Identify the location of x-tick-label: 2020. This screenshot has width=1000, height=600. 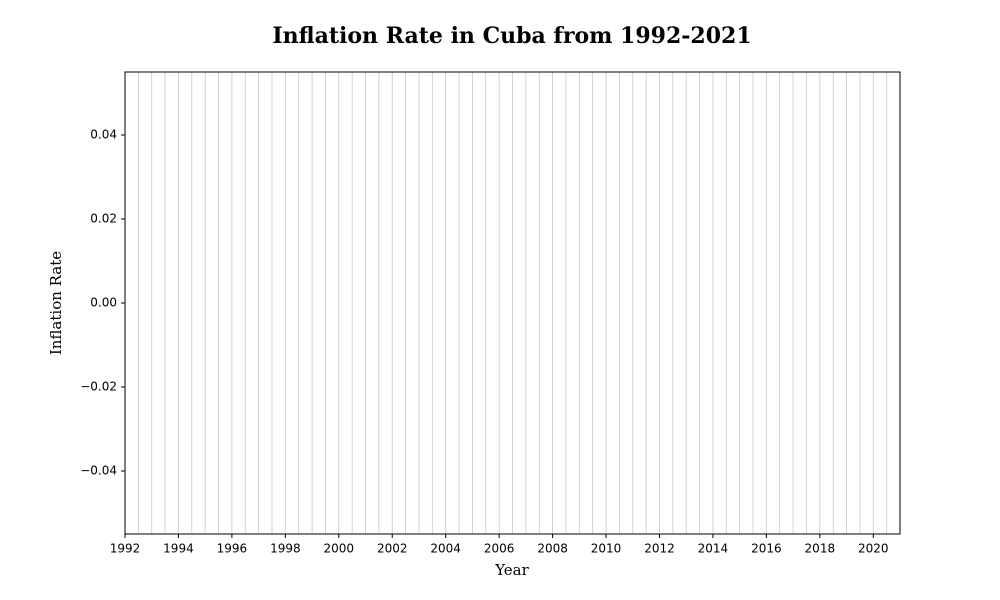
(873, 549).